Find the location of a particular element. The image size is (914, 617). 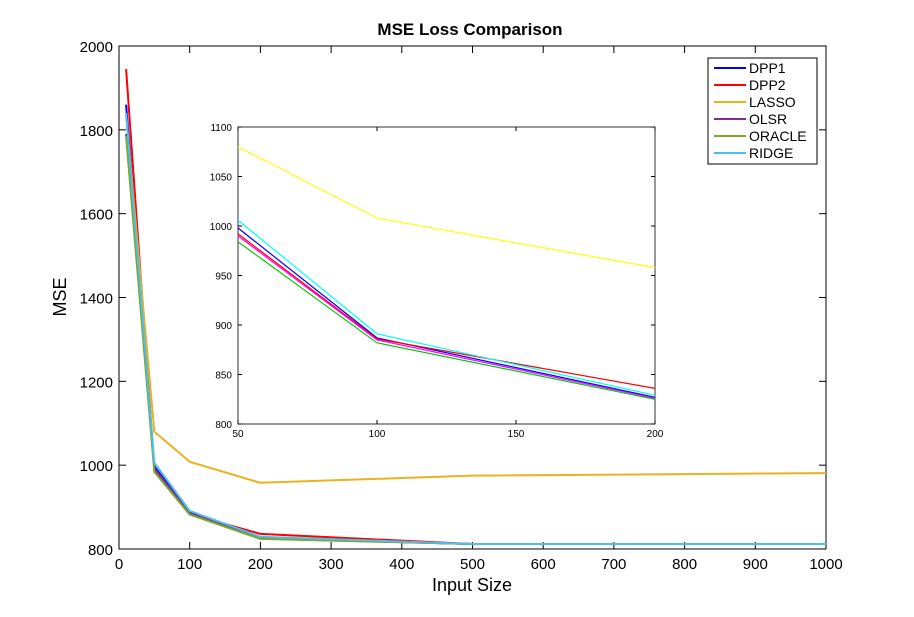

inset-y-tick-label: 850 is located at coordinates (223, 376).